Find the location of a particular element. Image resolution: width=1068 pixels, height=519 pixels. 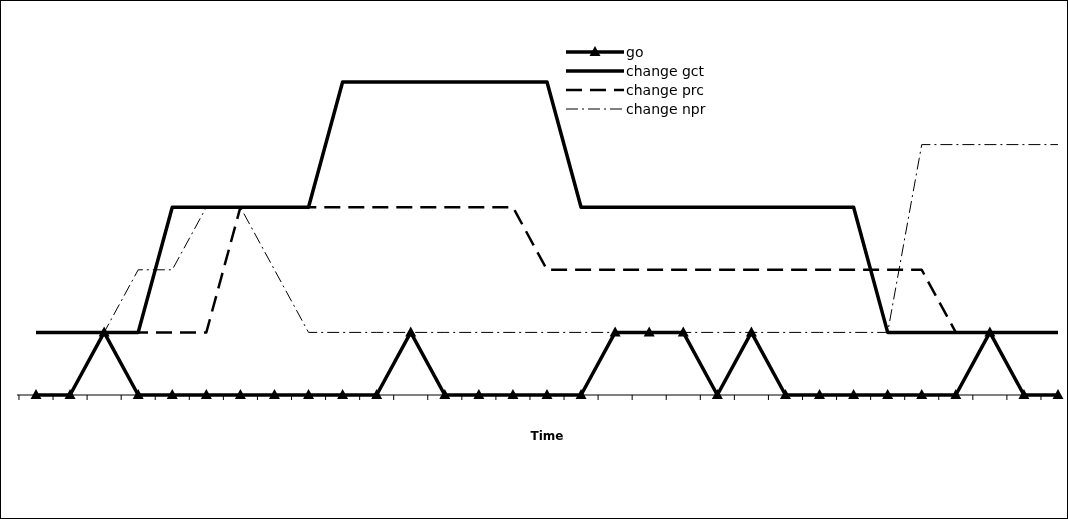

legend-label: change prc is located at coordinates (665, 90).